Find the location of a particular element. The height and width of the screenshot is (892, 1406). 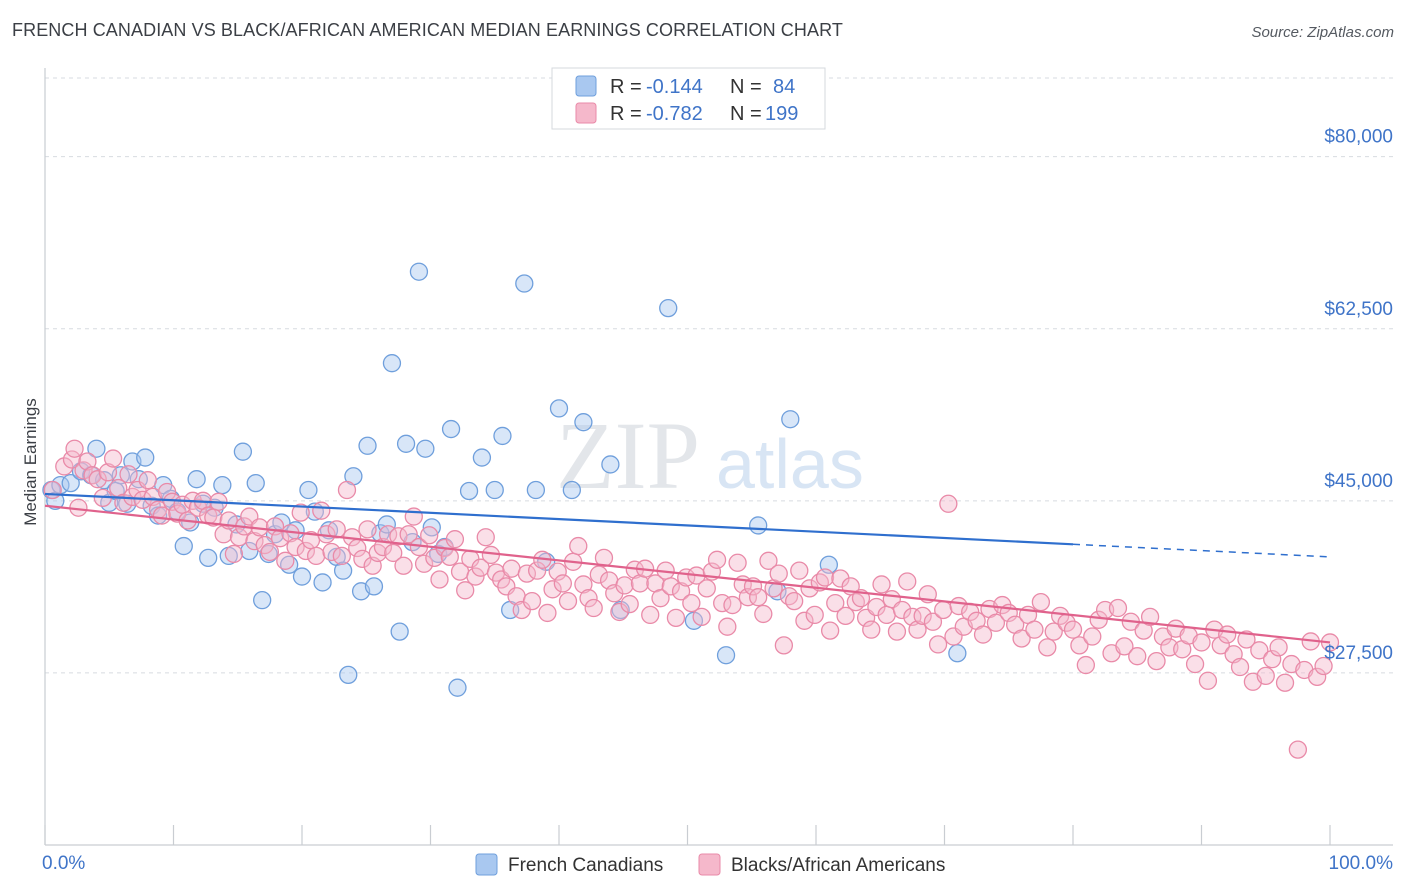

y-tick-label-0: $27,500 is located at coordinates (1358, 653).